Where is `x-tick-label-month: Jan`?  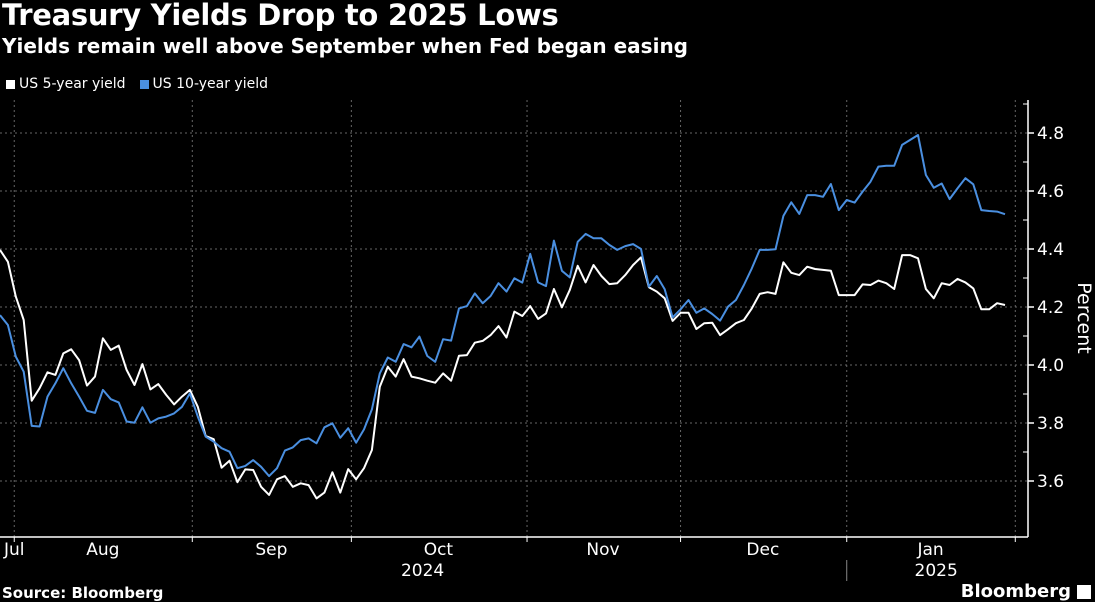 x-tick-label-month: Jan is located at coordinates (930, 550).